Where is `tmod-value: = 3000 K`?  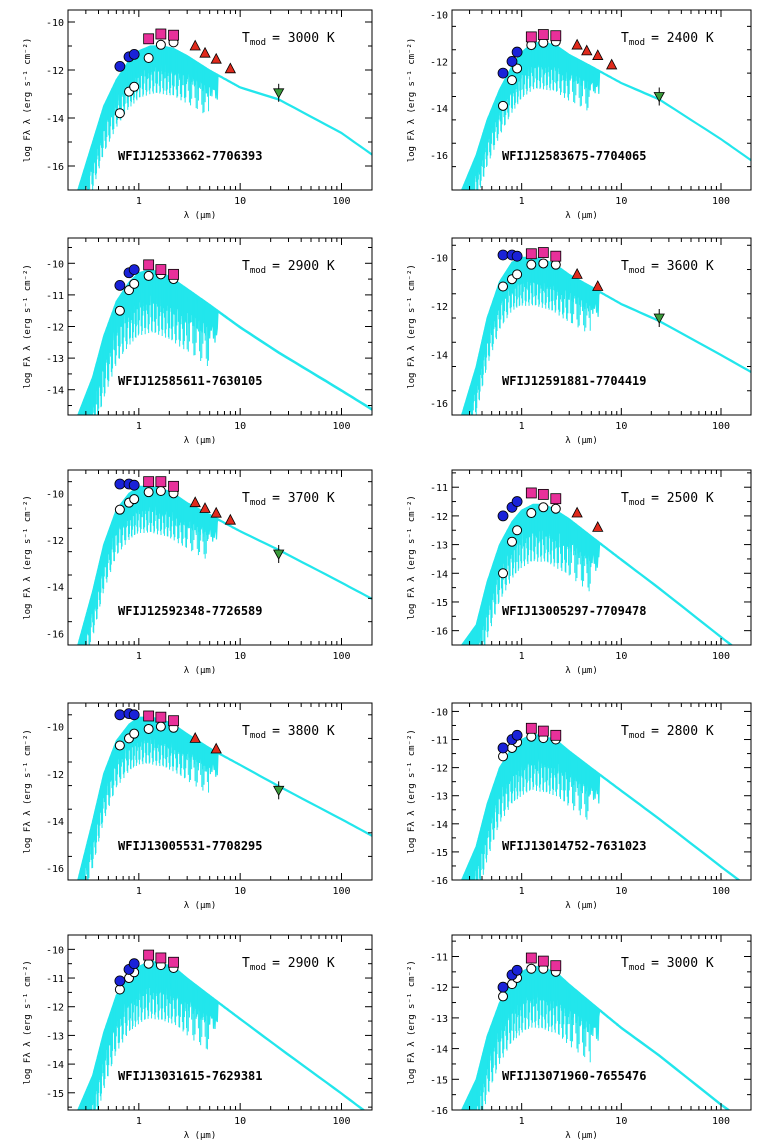
tmod-value: = 3000 K is located at coordinates (303, 38).